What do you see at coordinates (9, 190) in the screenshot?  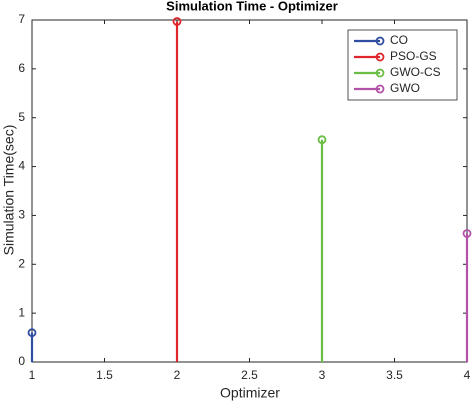 I see `y-axis-label: Simulation Time(sec)` at bounding box center [9, 190].